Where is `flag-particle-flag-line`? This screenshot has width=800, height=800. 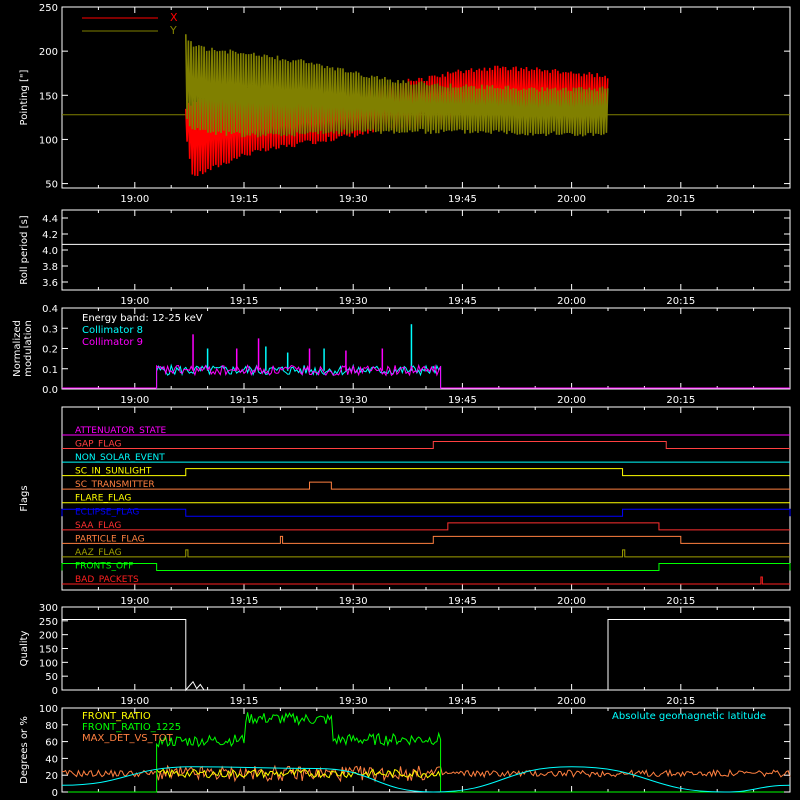 flag-particle-flag-line is located at coordinates (426, 539).